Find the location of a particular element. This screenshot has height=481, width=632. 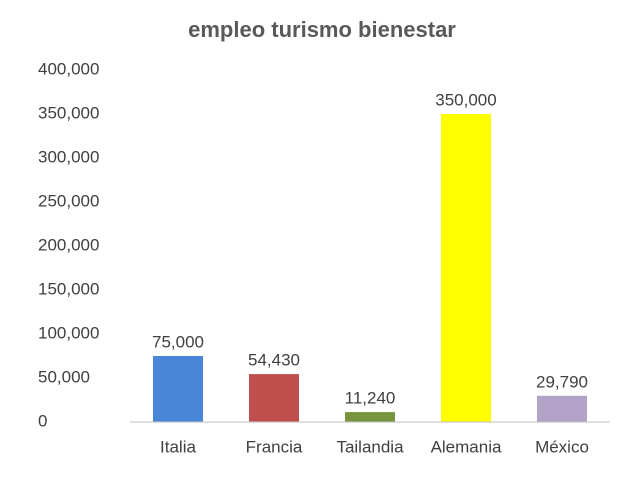

data-label: 11,240 is located at coordinates (370, 398).